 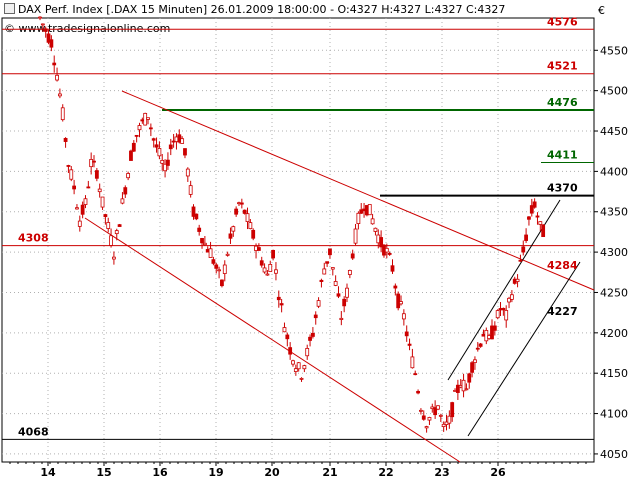 What do you see at coordinates (418, 9) in the screenshot?
I see `chart-ohlc: - O:4327 H:4327 L:4327 C:4327` at bounding box center [418, 9].